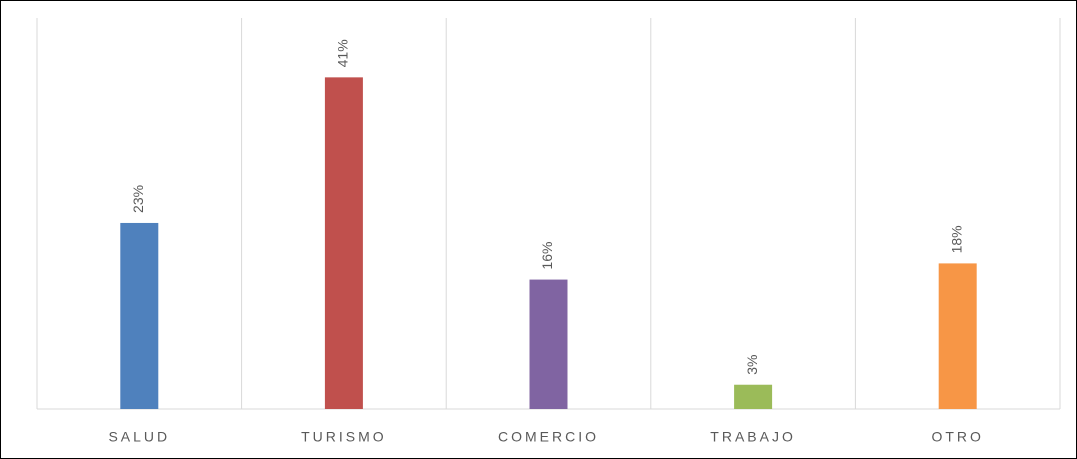  What do you see at coordinates (139, 437) in the screenshot?
I see `x-tick-label: SALUD` at bounding box center [139, 437].